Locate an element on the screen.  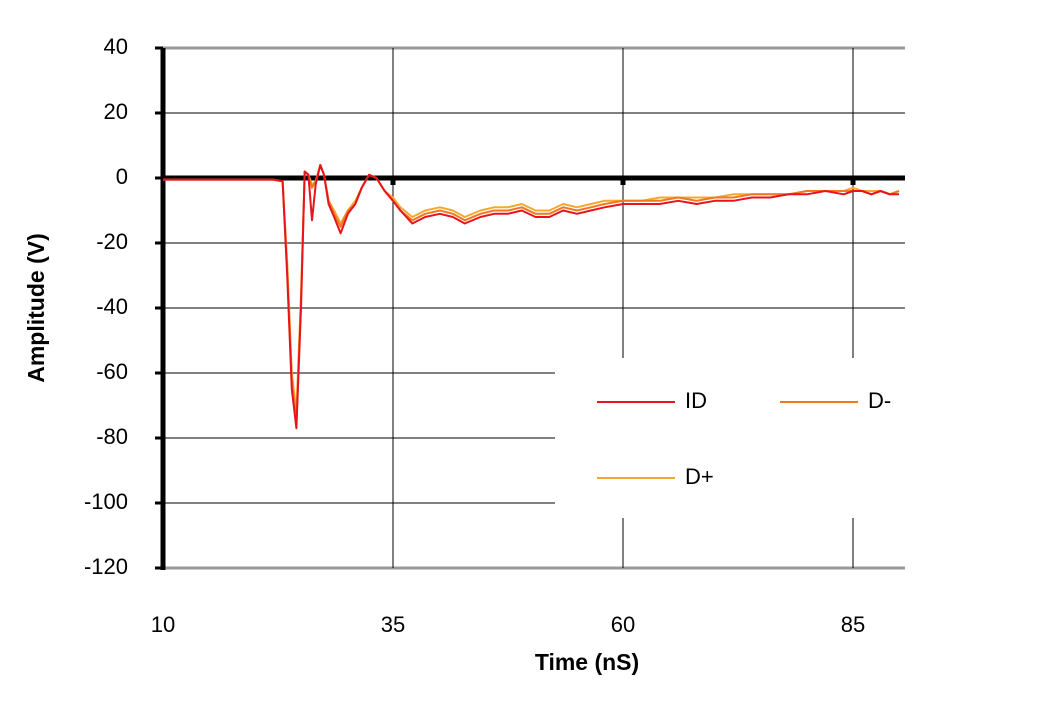
x-tick-label: 60 is located at coordinates (623, 624).